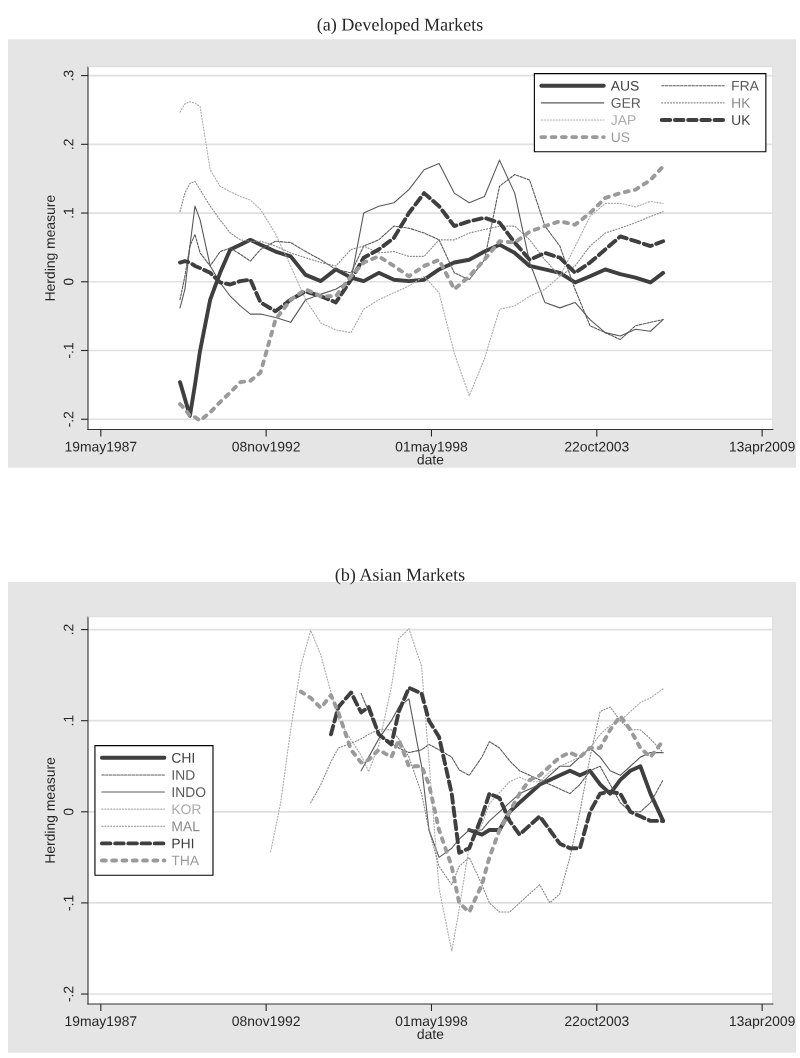 The image size is (800, 1058). Describe the element at coordinates (741, 103) in the screenshot. I see `legend-label: HK` at that location.